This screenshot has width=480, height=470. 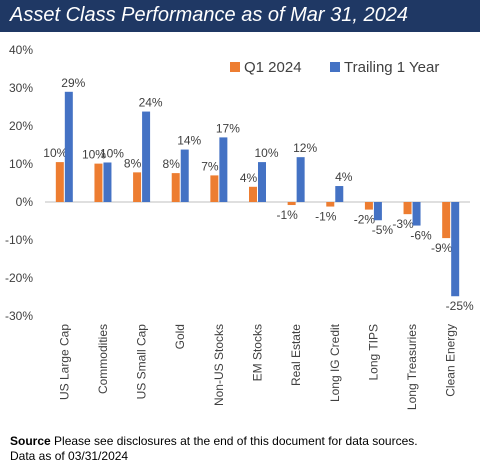 I want to click on y-tick-label: -10%, so click(x=19, y=240).